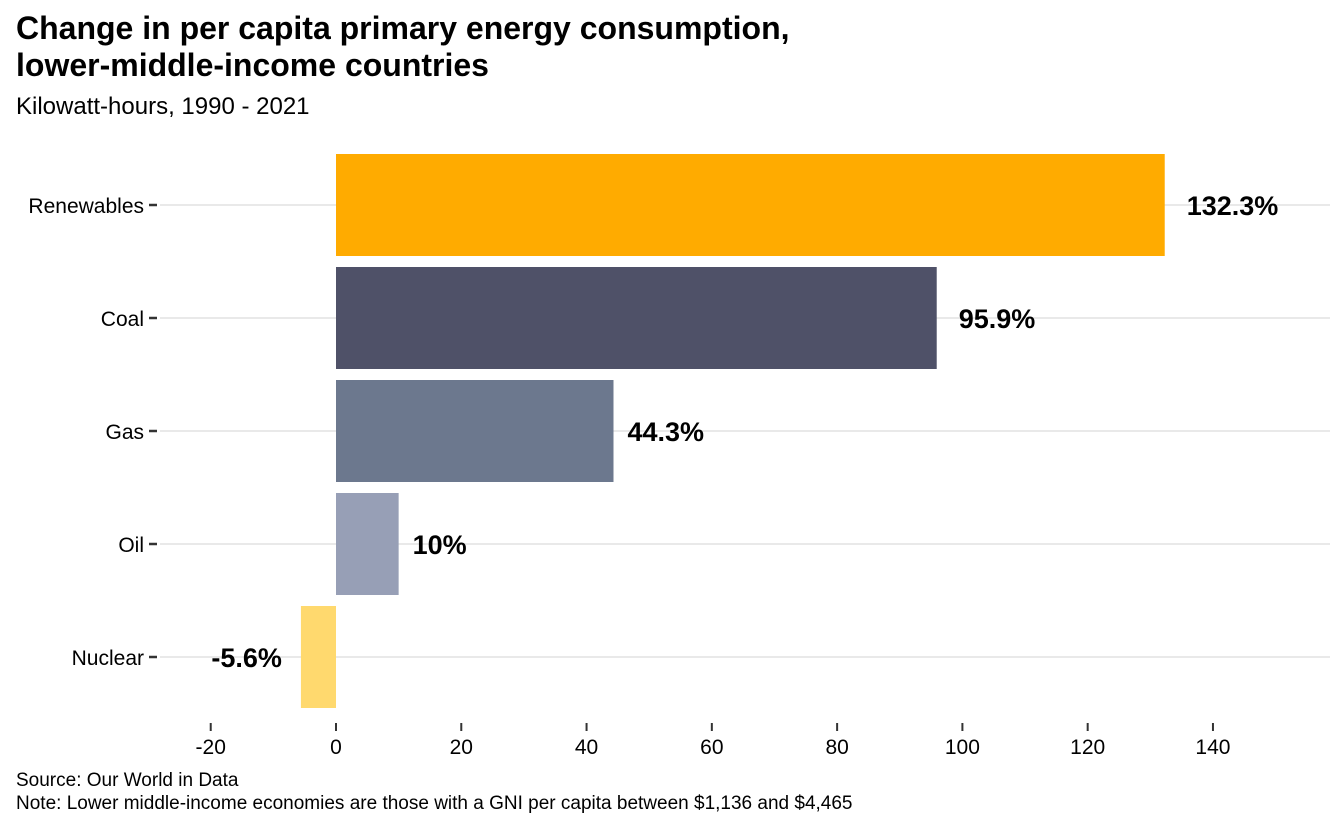  I want to click on x-tick-label: -20, so click(211, 747).